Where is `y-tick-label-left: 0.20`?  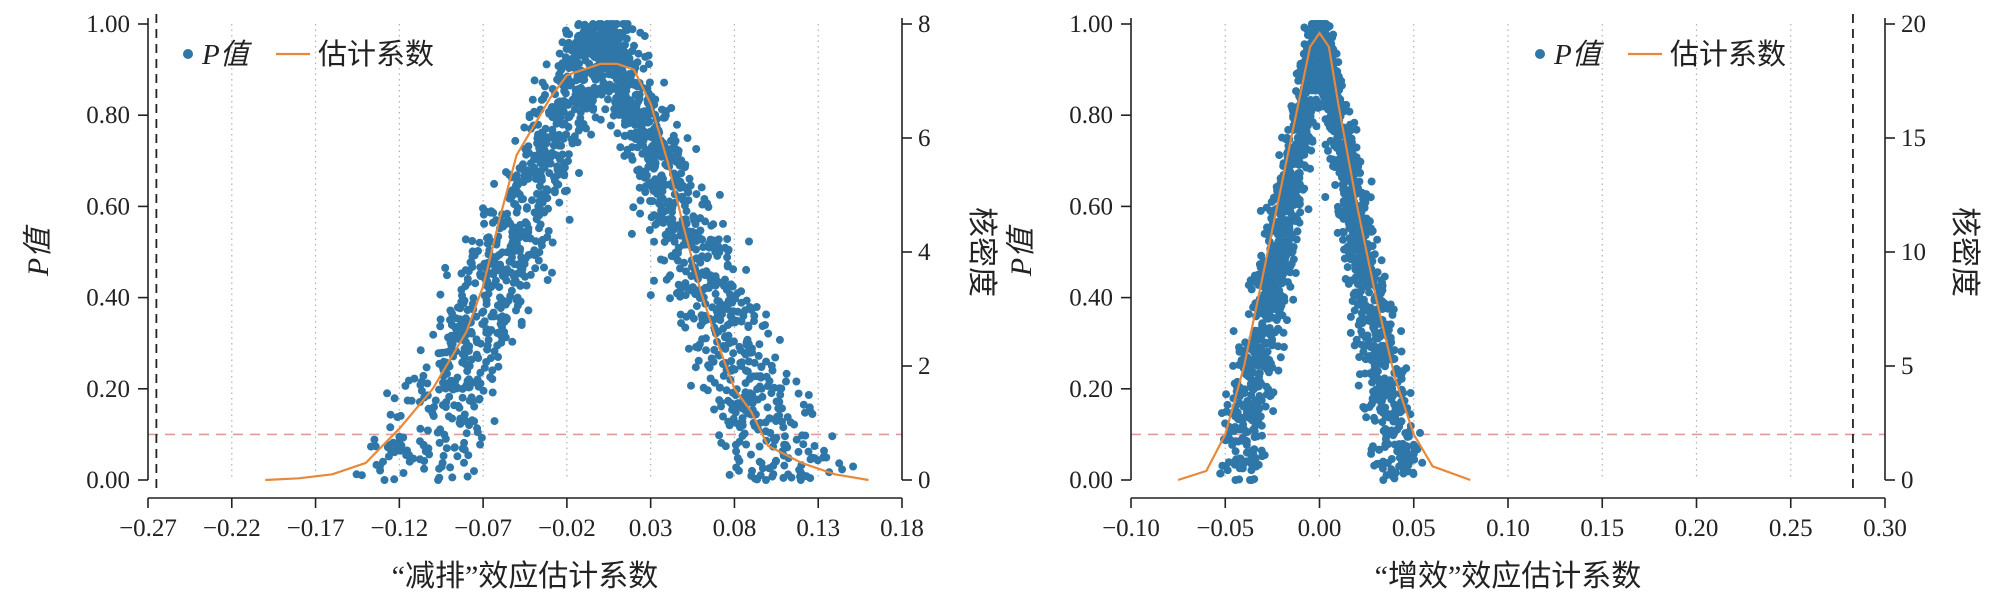
y-tick-label-left: 0.20 is located at coordinates (108, 389).